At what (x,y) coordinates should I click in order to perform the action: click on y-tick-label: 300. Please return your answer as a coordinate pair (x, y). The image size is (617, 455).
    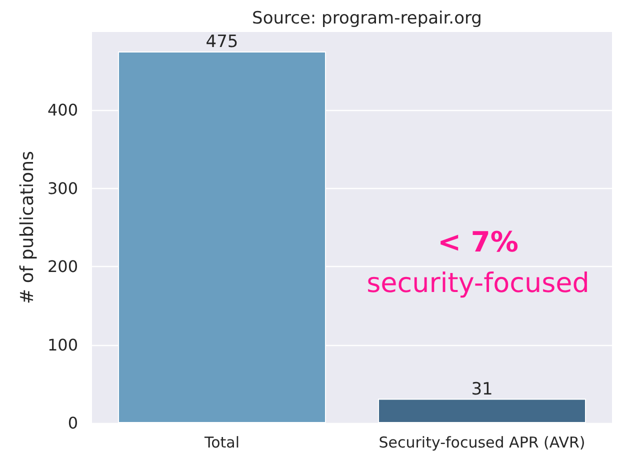
    Looking at the image, I should click on (62, 188).